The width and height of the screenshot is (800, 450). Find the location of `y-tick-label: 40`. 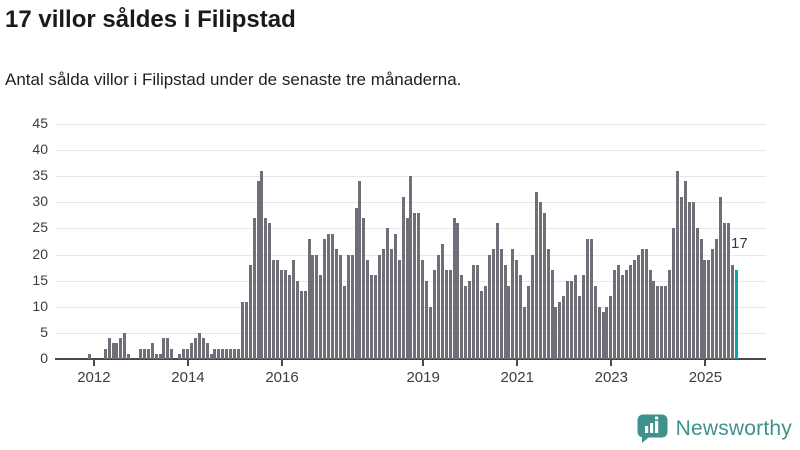

y-tick-label: 40 is located at coordinates (40, 149).